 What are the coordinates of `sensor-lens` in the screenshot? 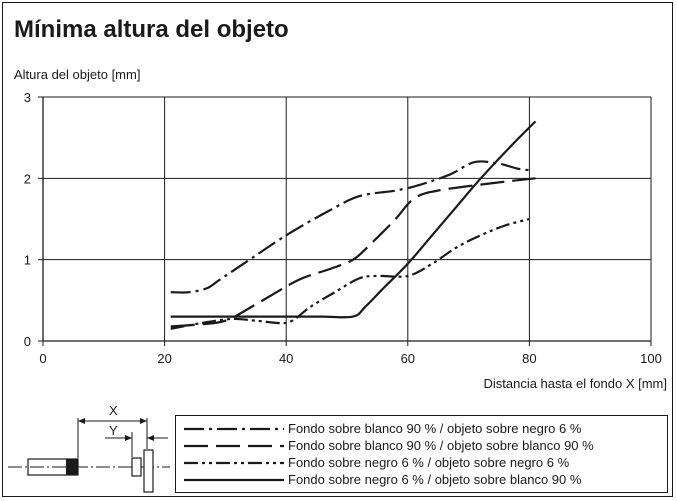 It's located at (72, 467).